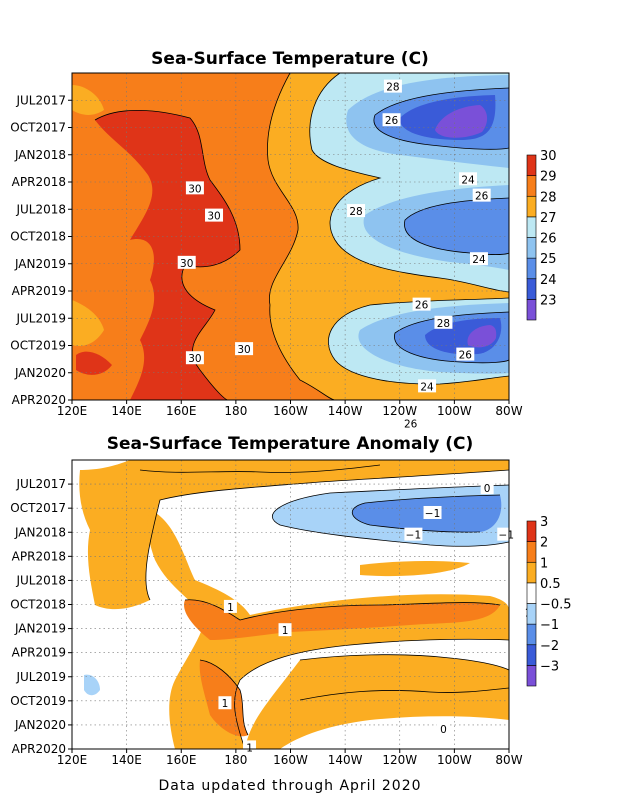  What do you see at coordinates (345, 760) in the screenshot?
I see `x-tick-label: 140W` at bounding box center [345, 760].